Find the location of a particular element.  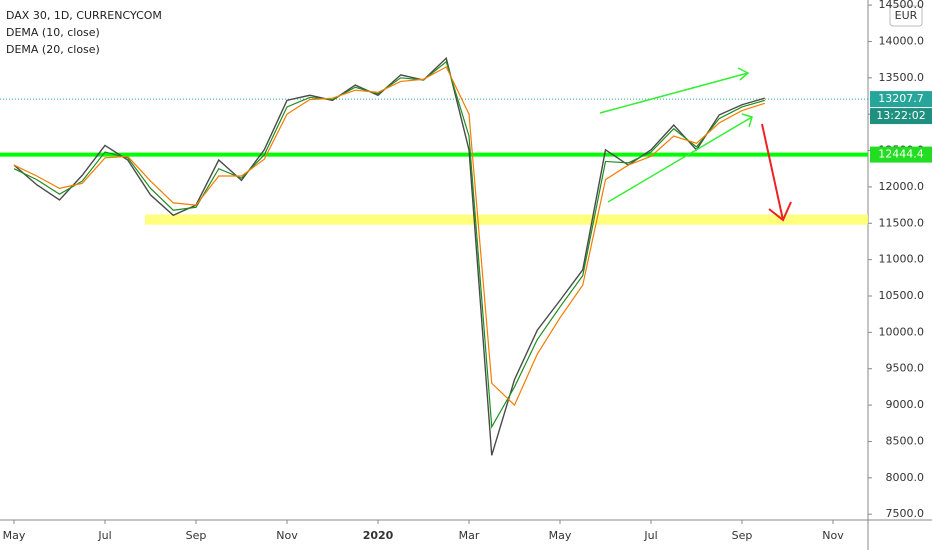

last-price-label-box is located at coordinates (901, 99).